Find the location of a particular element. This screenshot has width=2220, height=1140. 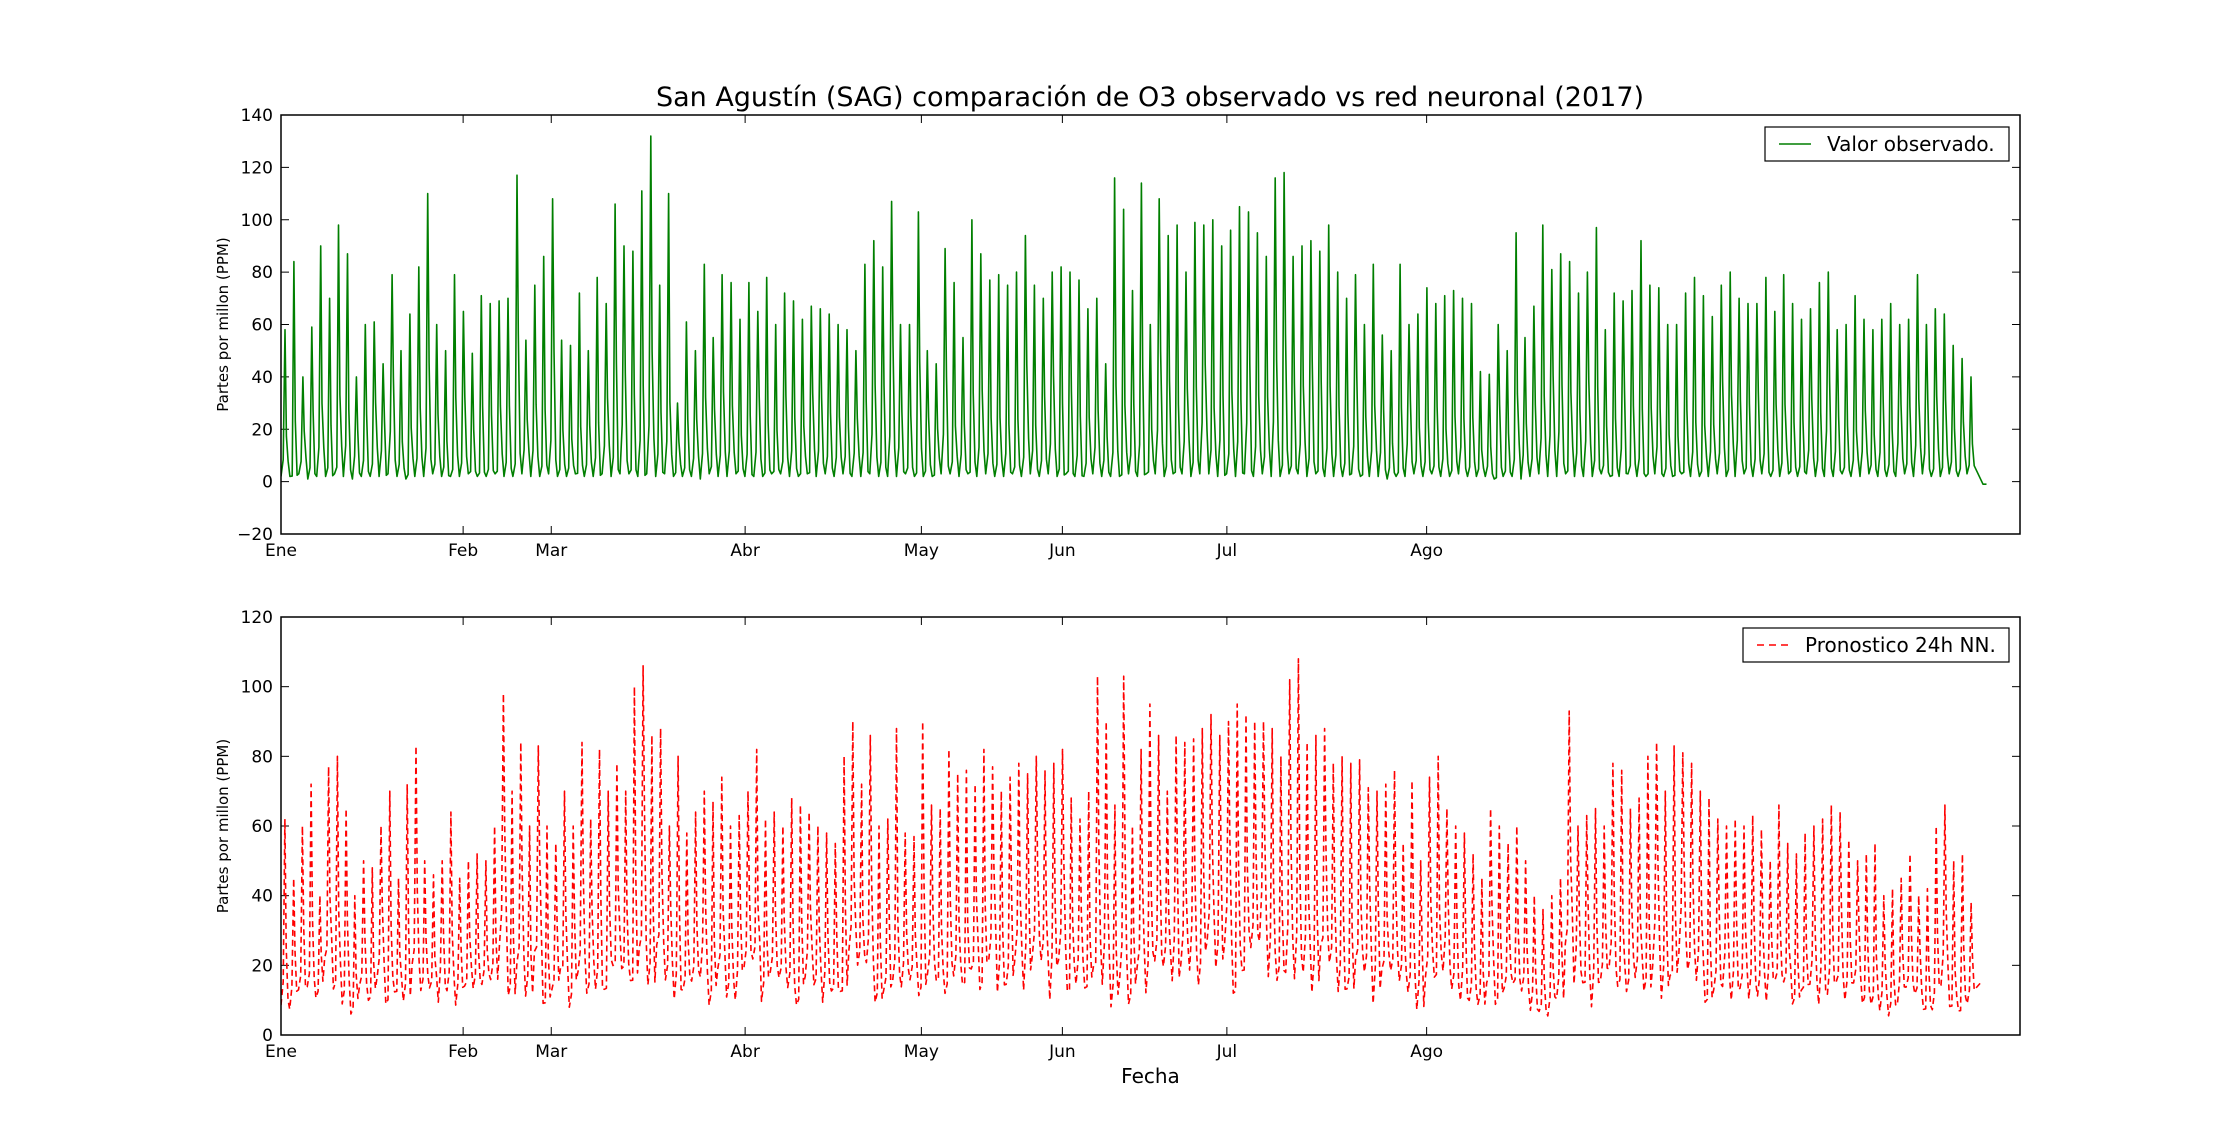

forecast-x-axis-label: Fecha is located at coordinates (1150, 1076).